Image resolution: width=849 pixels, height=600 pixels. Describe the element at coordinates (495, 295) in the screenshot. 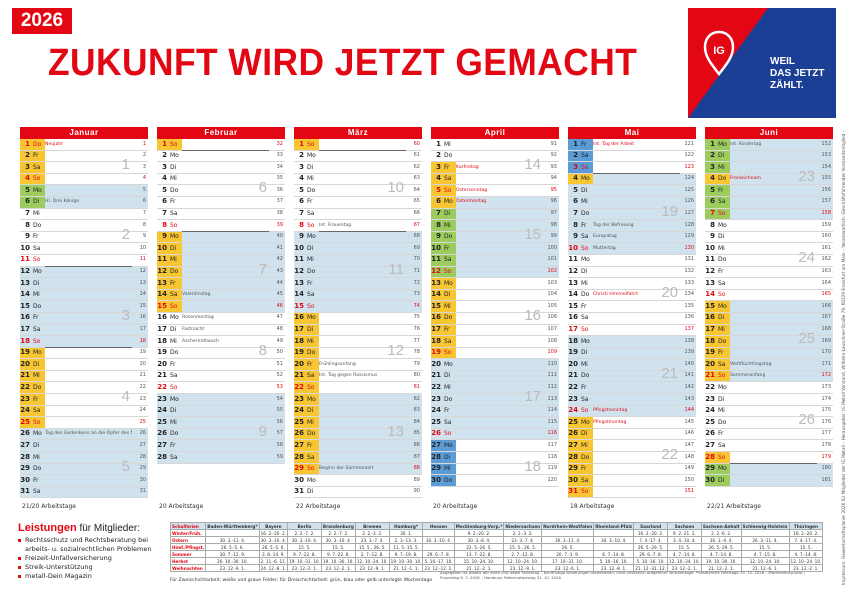

I see `day-row: 14 Di 104` at that location.